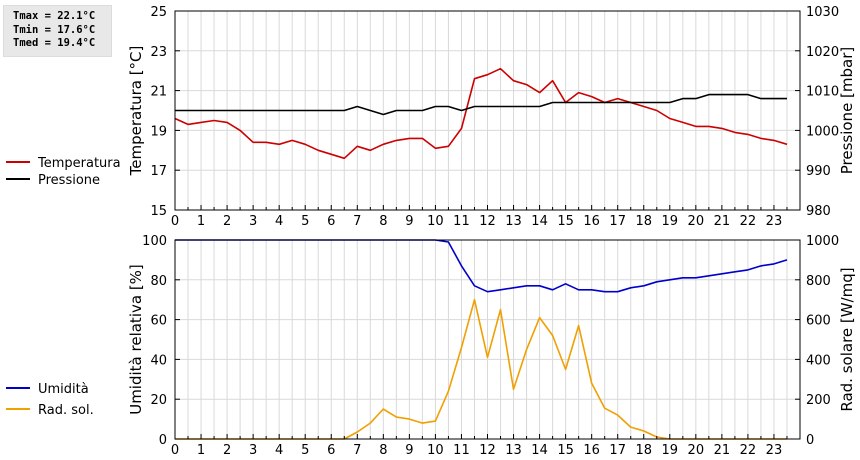 The width and height of the screenshot is (860, 460). I want to click on y-axis-label-right: Rad. solare [W/mq], so click(847, 339).